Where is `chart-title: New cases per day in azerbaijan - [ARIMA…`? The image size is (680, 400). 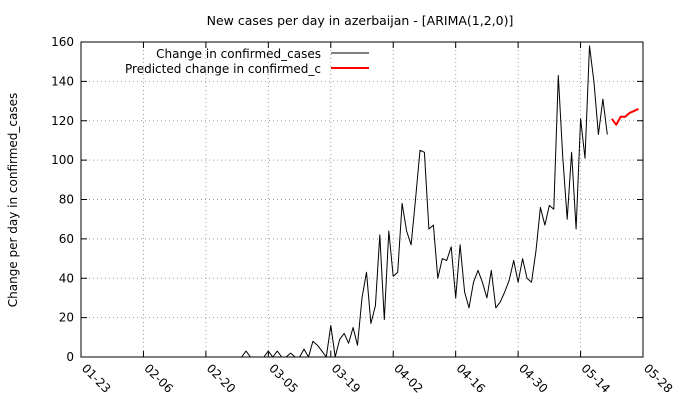 chart-title: New cases per day in azerbaijan - [ARIMA… is located at coordinates (360, 20).